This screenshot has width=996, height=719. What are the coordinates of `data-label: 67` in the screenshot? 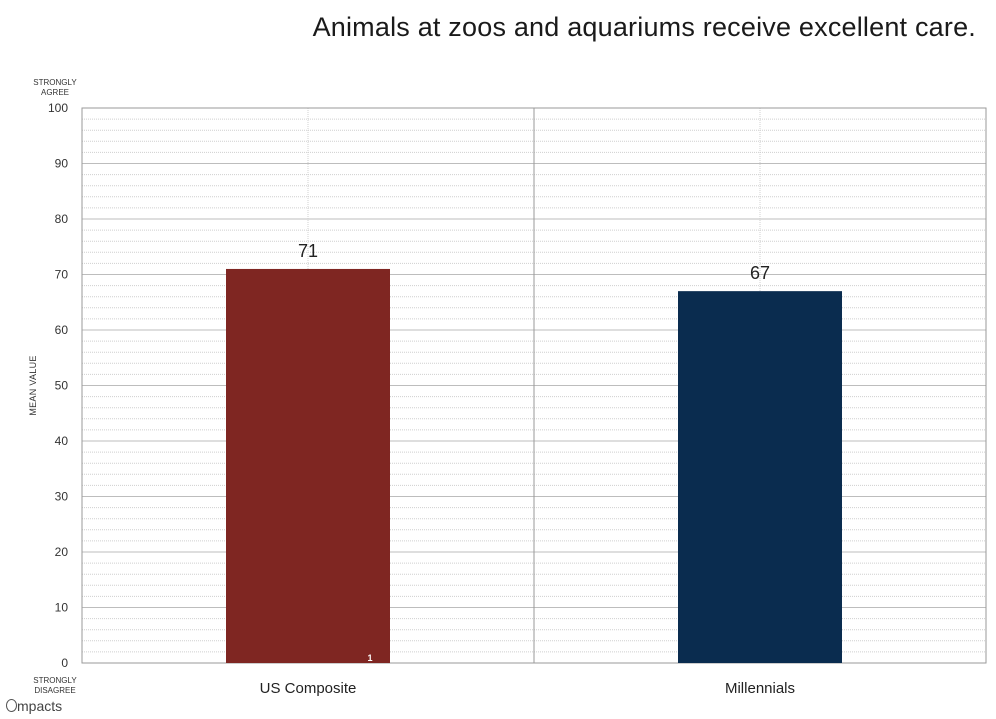 It's located at (760, 273).